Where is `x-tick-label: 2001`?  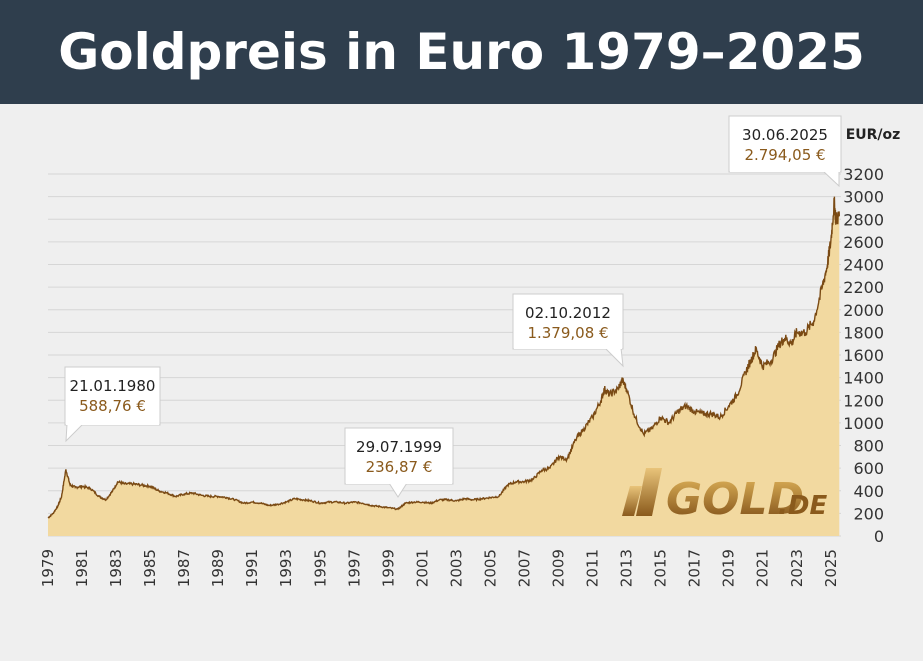 x-tick-label: 2001 is located at coordinates (422, 568).